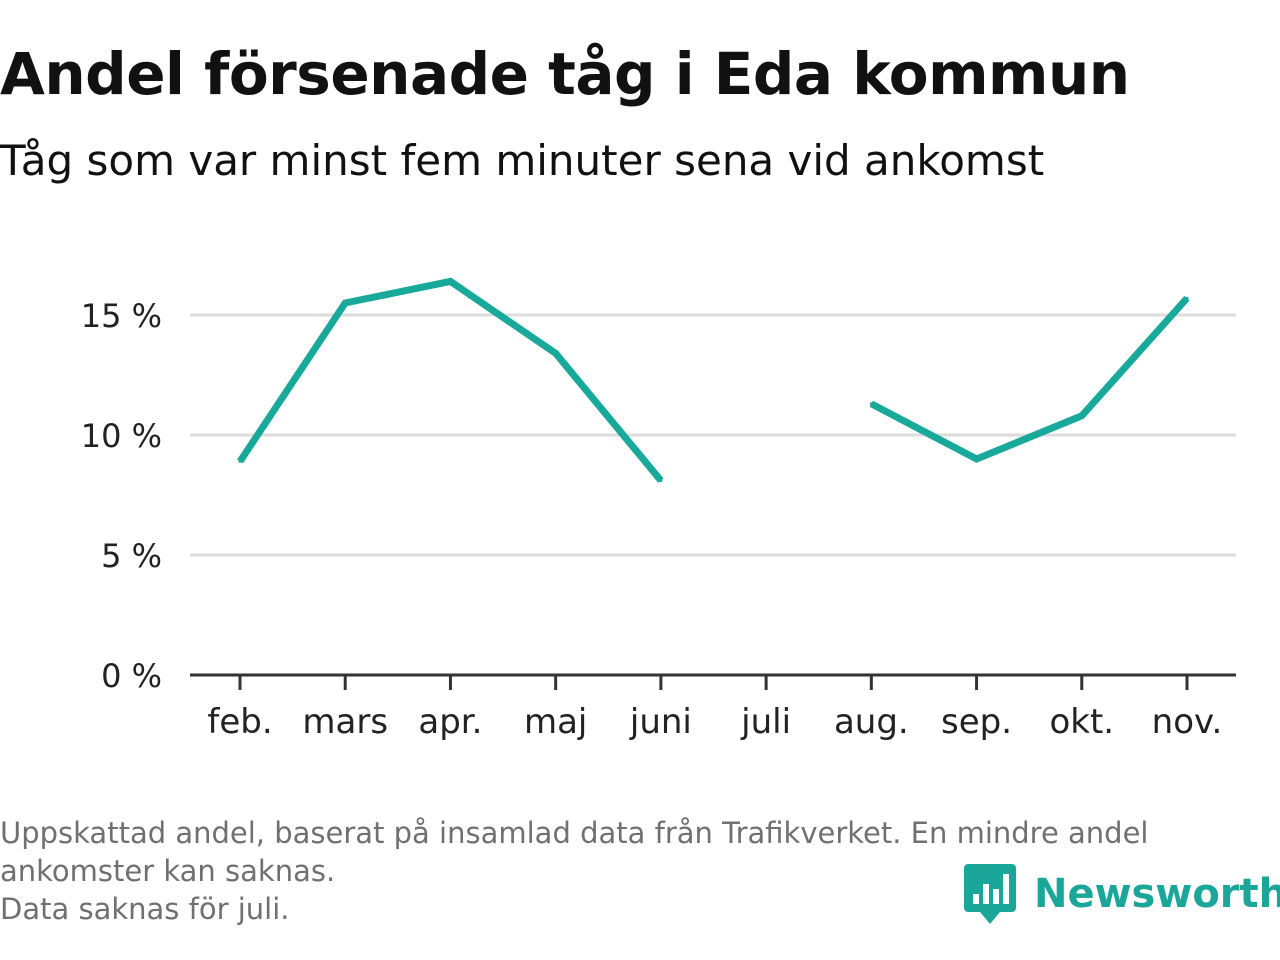  What do you see at coordinates (871, 722) in the screenshot?
I see `x-tick-label: aug.` at bounding box center [871, 722].